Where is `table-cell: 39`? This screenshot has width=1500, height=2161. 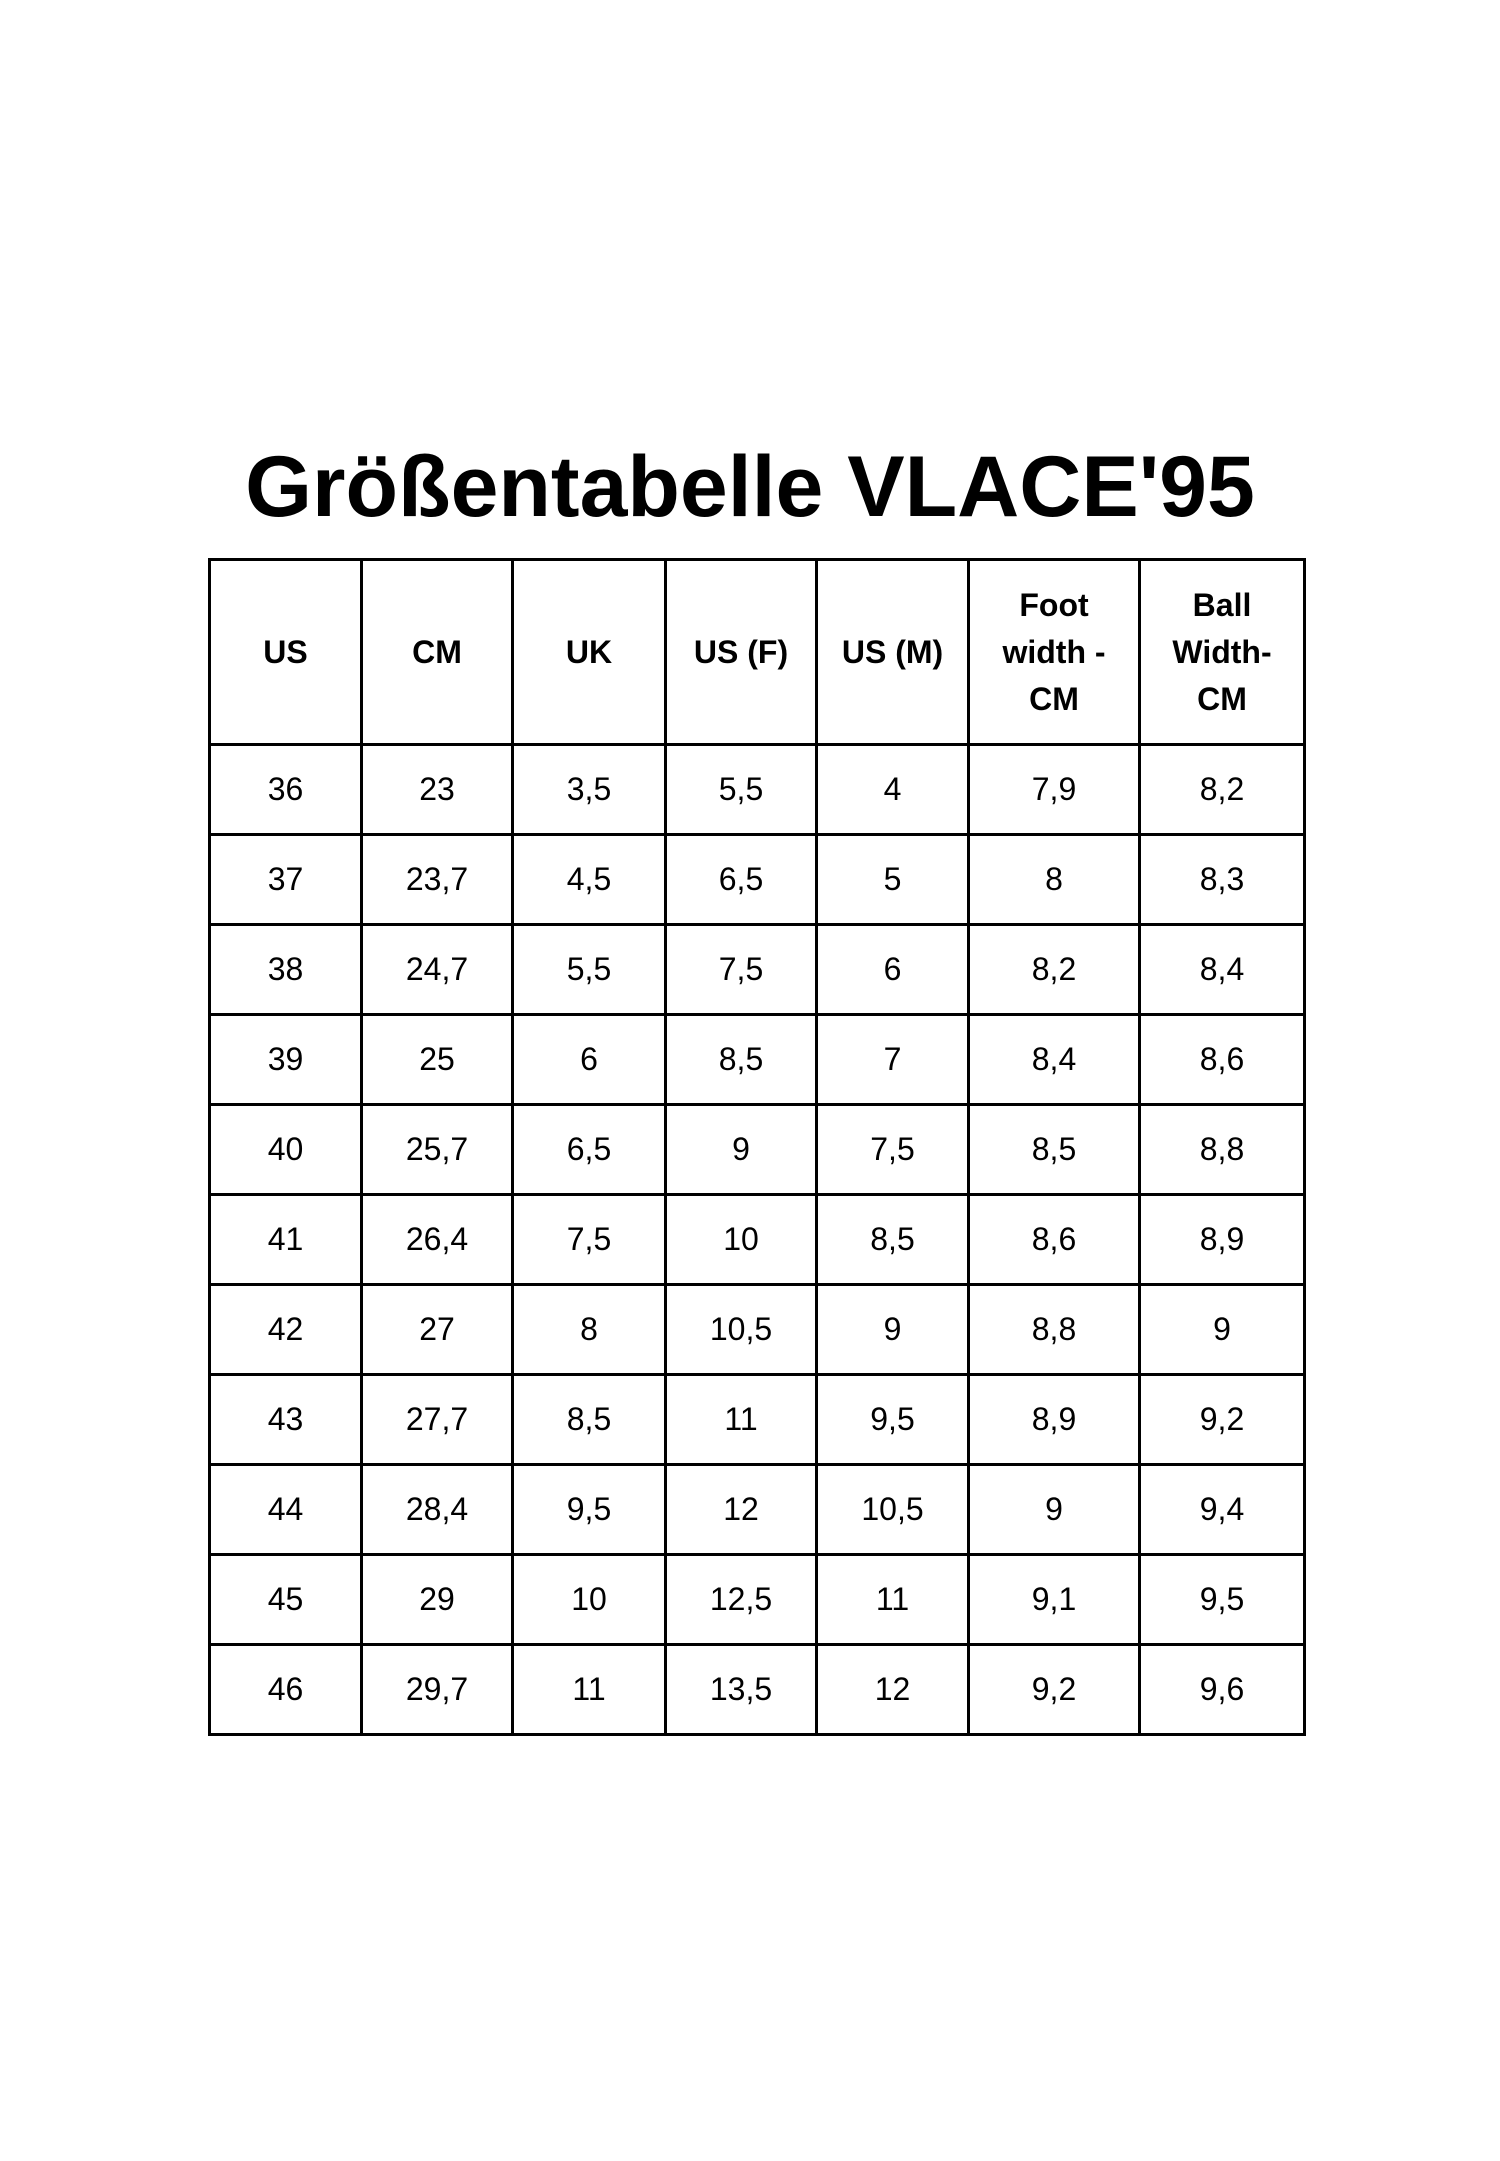
table-cell: 39 is located at coordinates (285, 1059).